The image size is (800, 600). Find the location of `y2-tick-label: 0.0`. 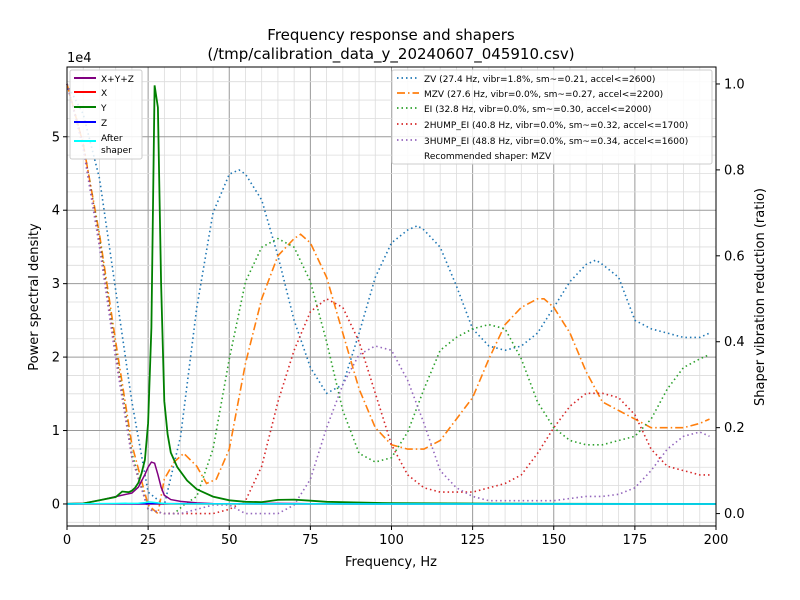

y2-tick-label: 0.0 is located at coordinates (734, 514).